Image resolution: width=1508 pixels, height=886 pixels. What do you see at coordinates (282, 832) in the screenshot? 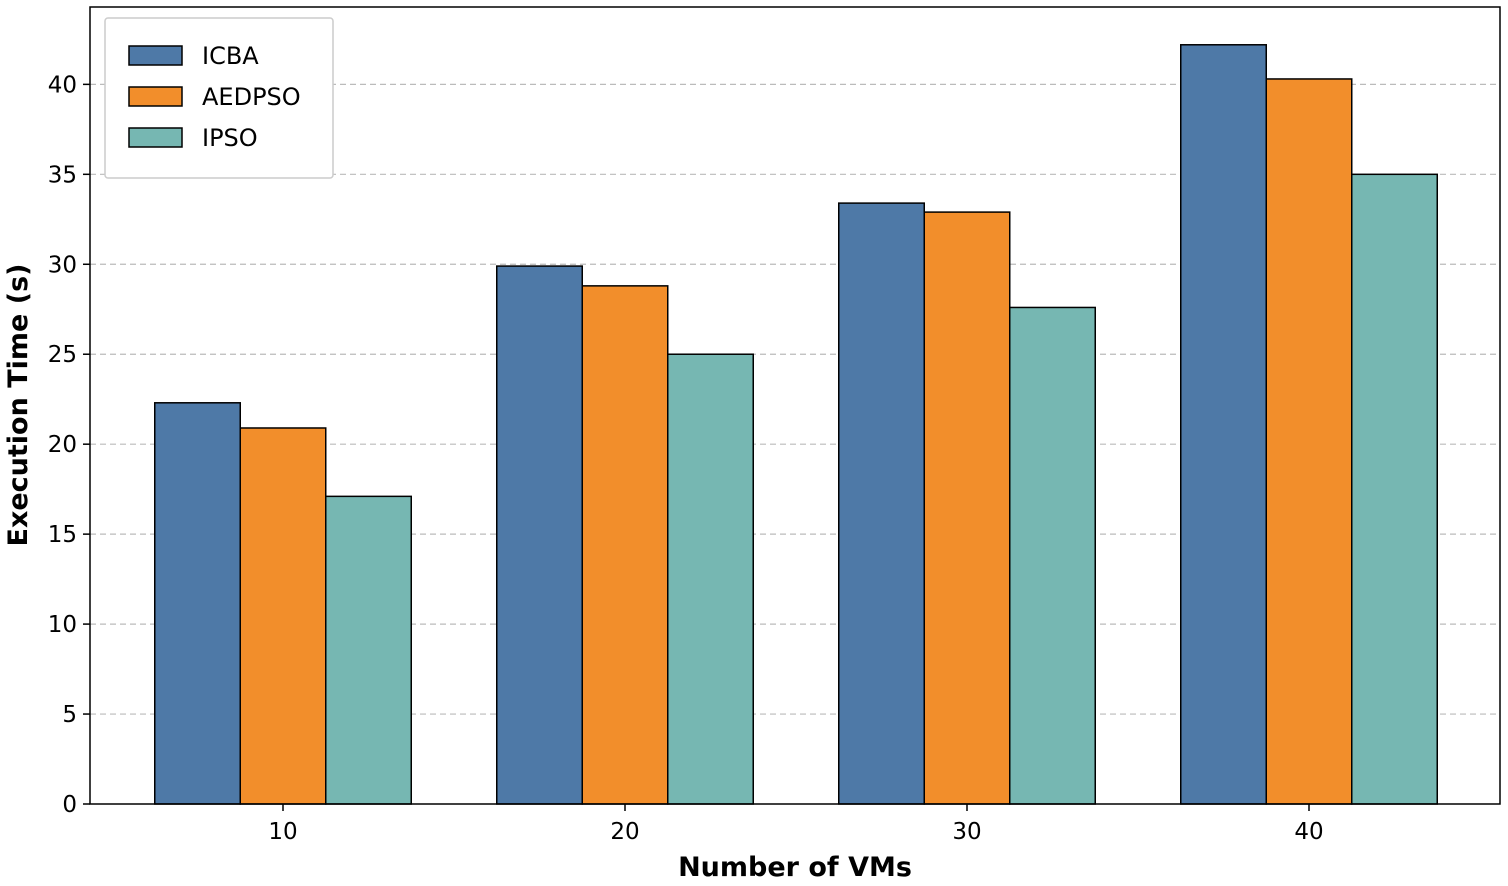
I see `x-tick-label: 10` at bounding box center [282, 832].